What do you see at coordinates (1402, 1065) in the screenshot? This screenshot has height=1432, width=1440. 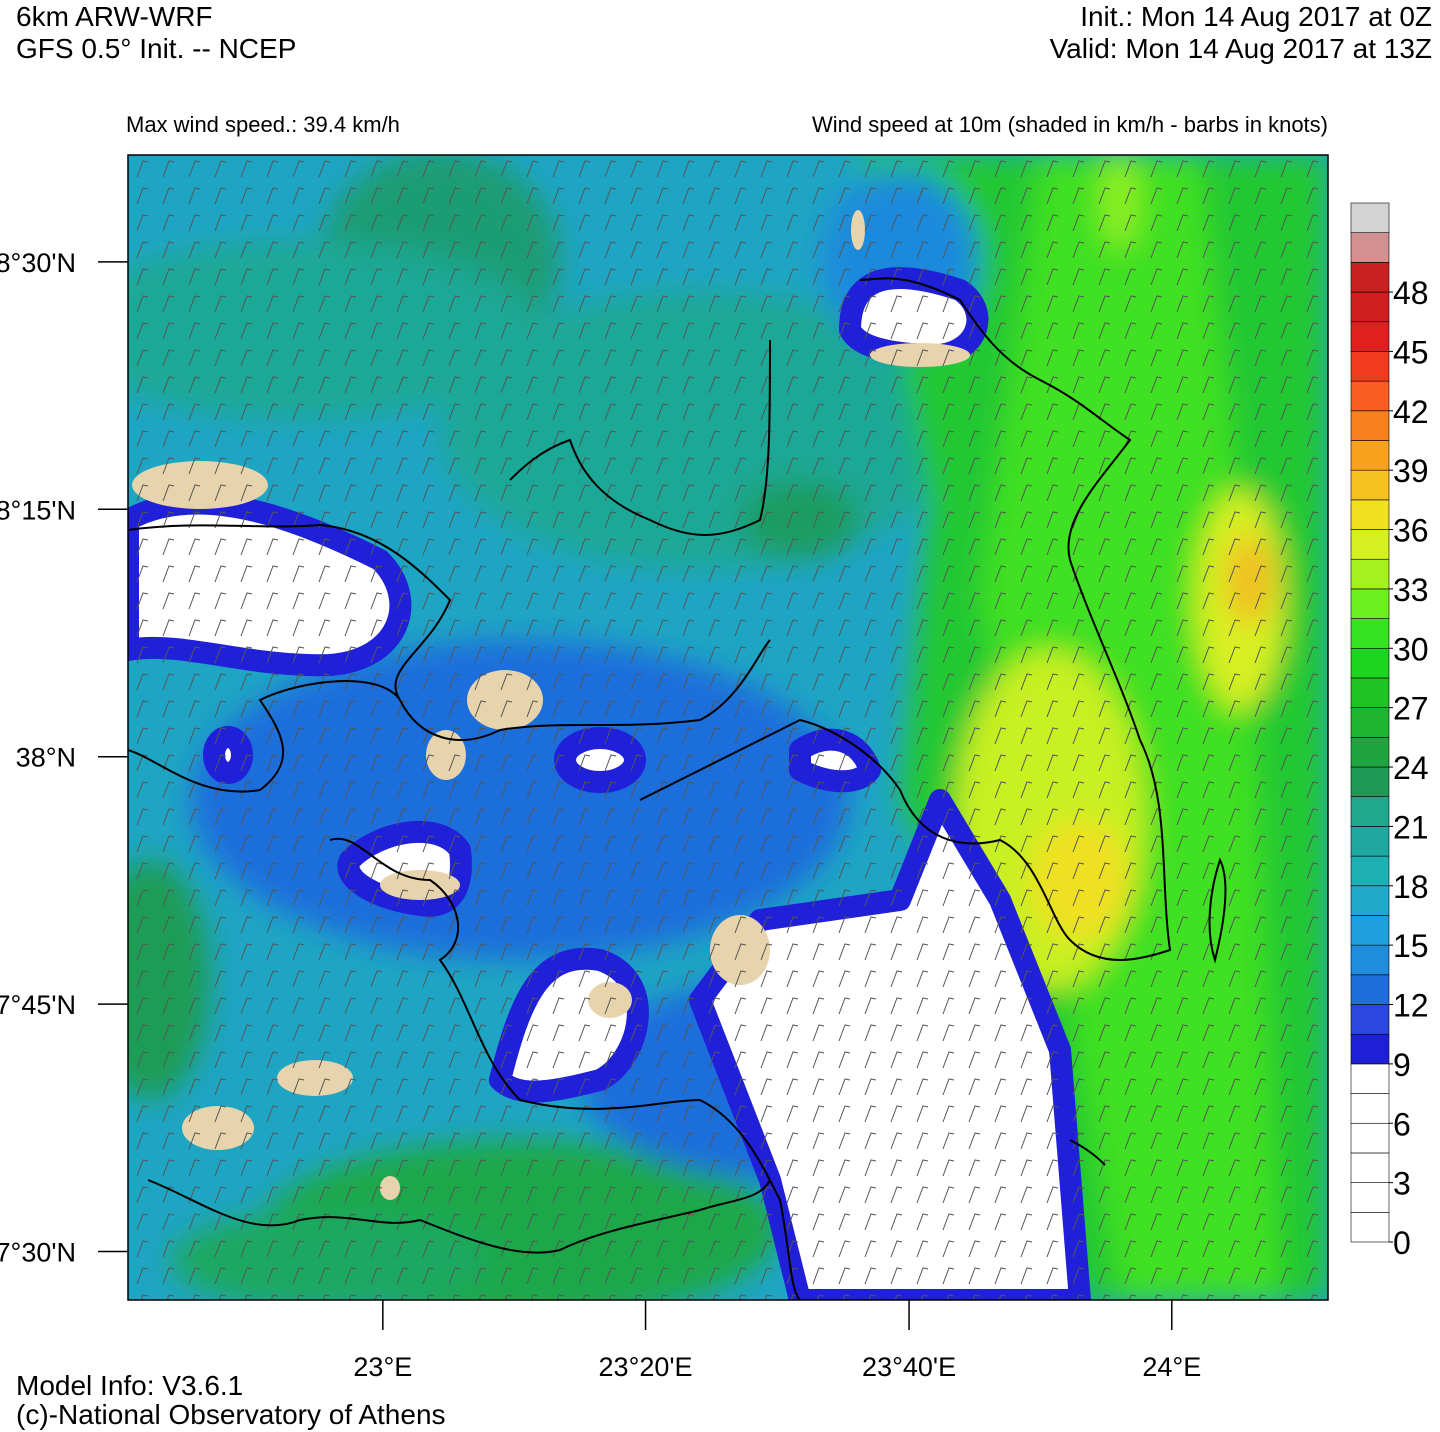 I see `colorbar-label: 9` at bounding box center [1402, 1065].